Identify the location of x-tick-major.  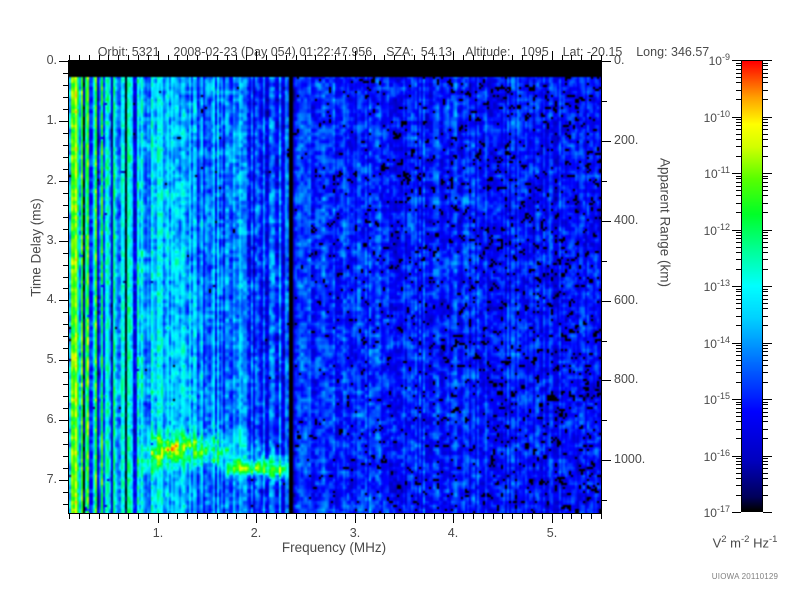
(552, 518).